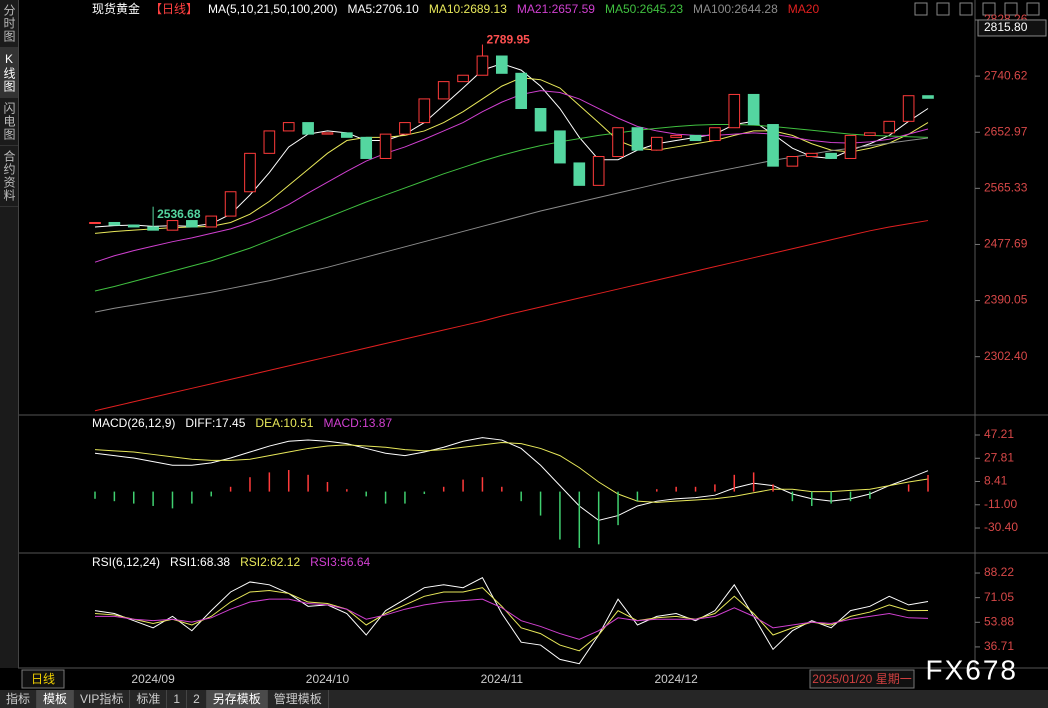 The height and width of the screenshot is (708, 1048). What do you see at coordinates (1006, 244) in the screenshot?
I see `y-tick-label: 2477.69` at bounding box center [1006, 244].